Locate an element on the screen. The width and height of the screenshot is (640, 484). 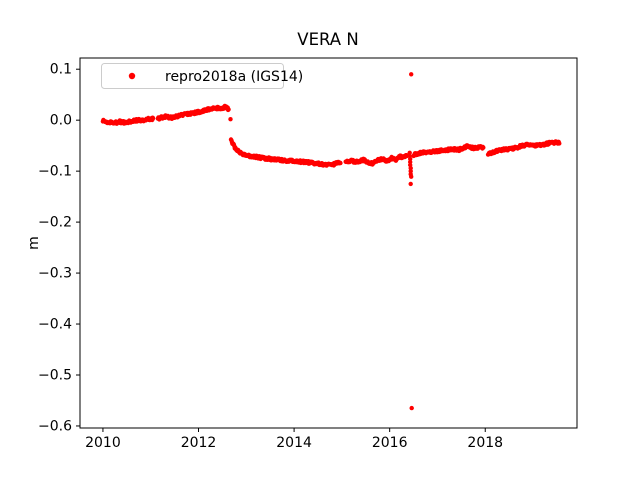
y-axis-ticks: 0.1 0.0 −0.1 −0.2 −0.3 −0.4 −0.5 −0.6 is located at coordinates (59, 248).